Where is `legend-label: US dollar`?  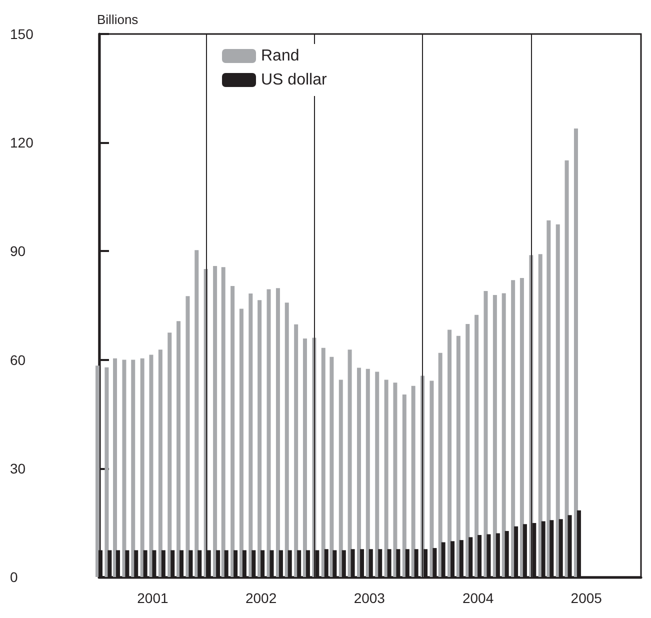 legend-label: US dollar is located at coordinates (294, 80).